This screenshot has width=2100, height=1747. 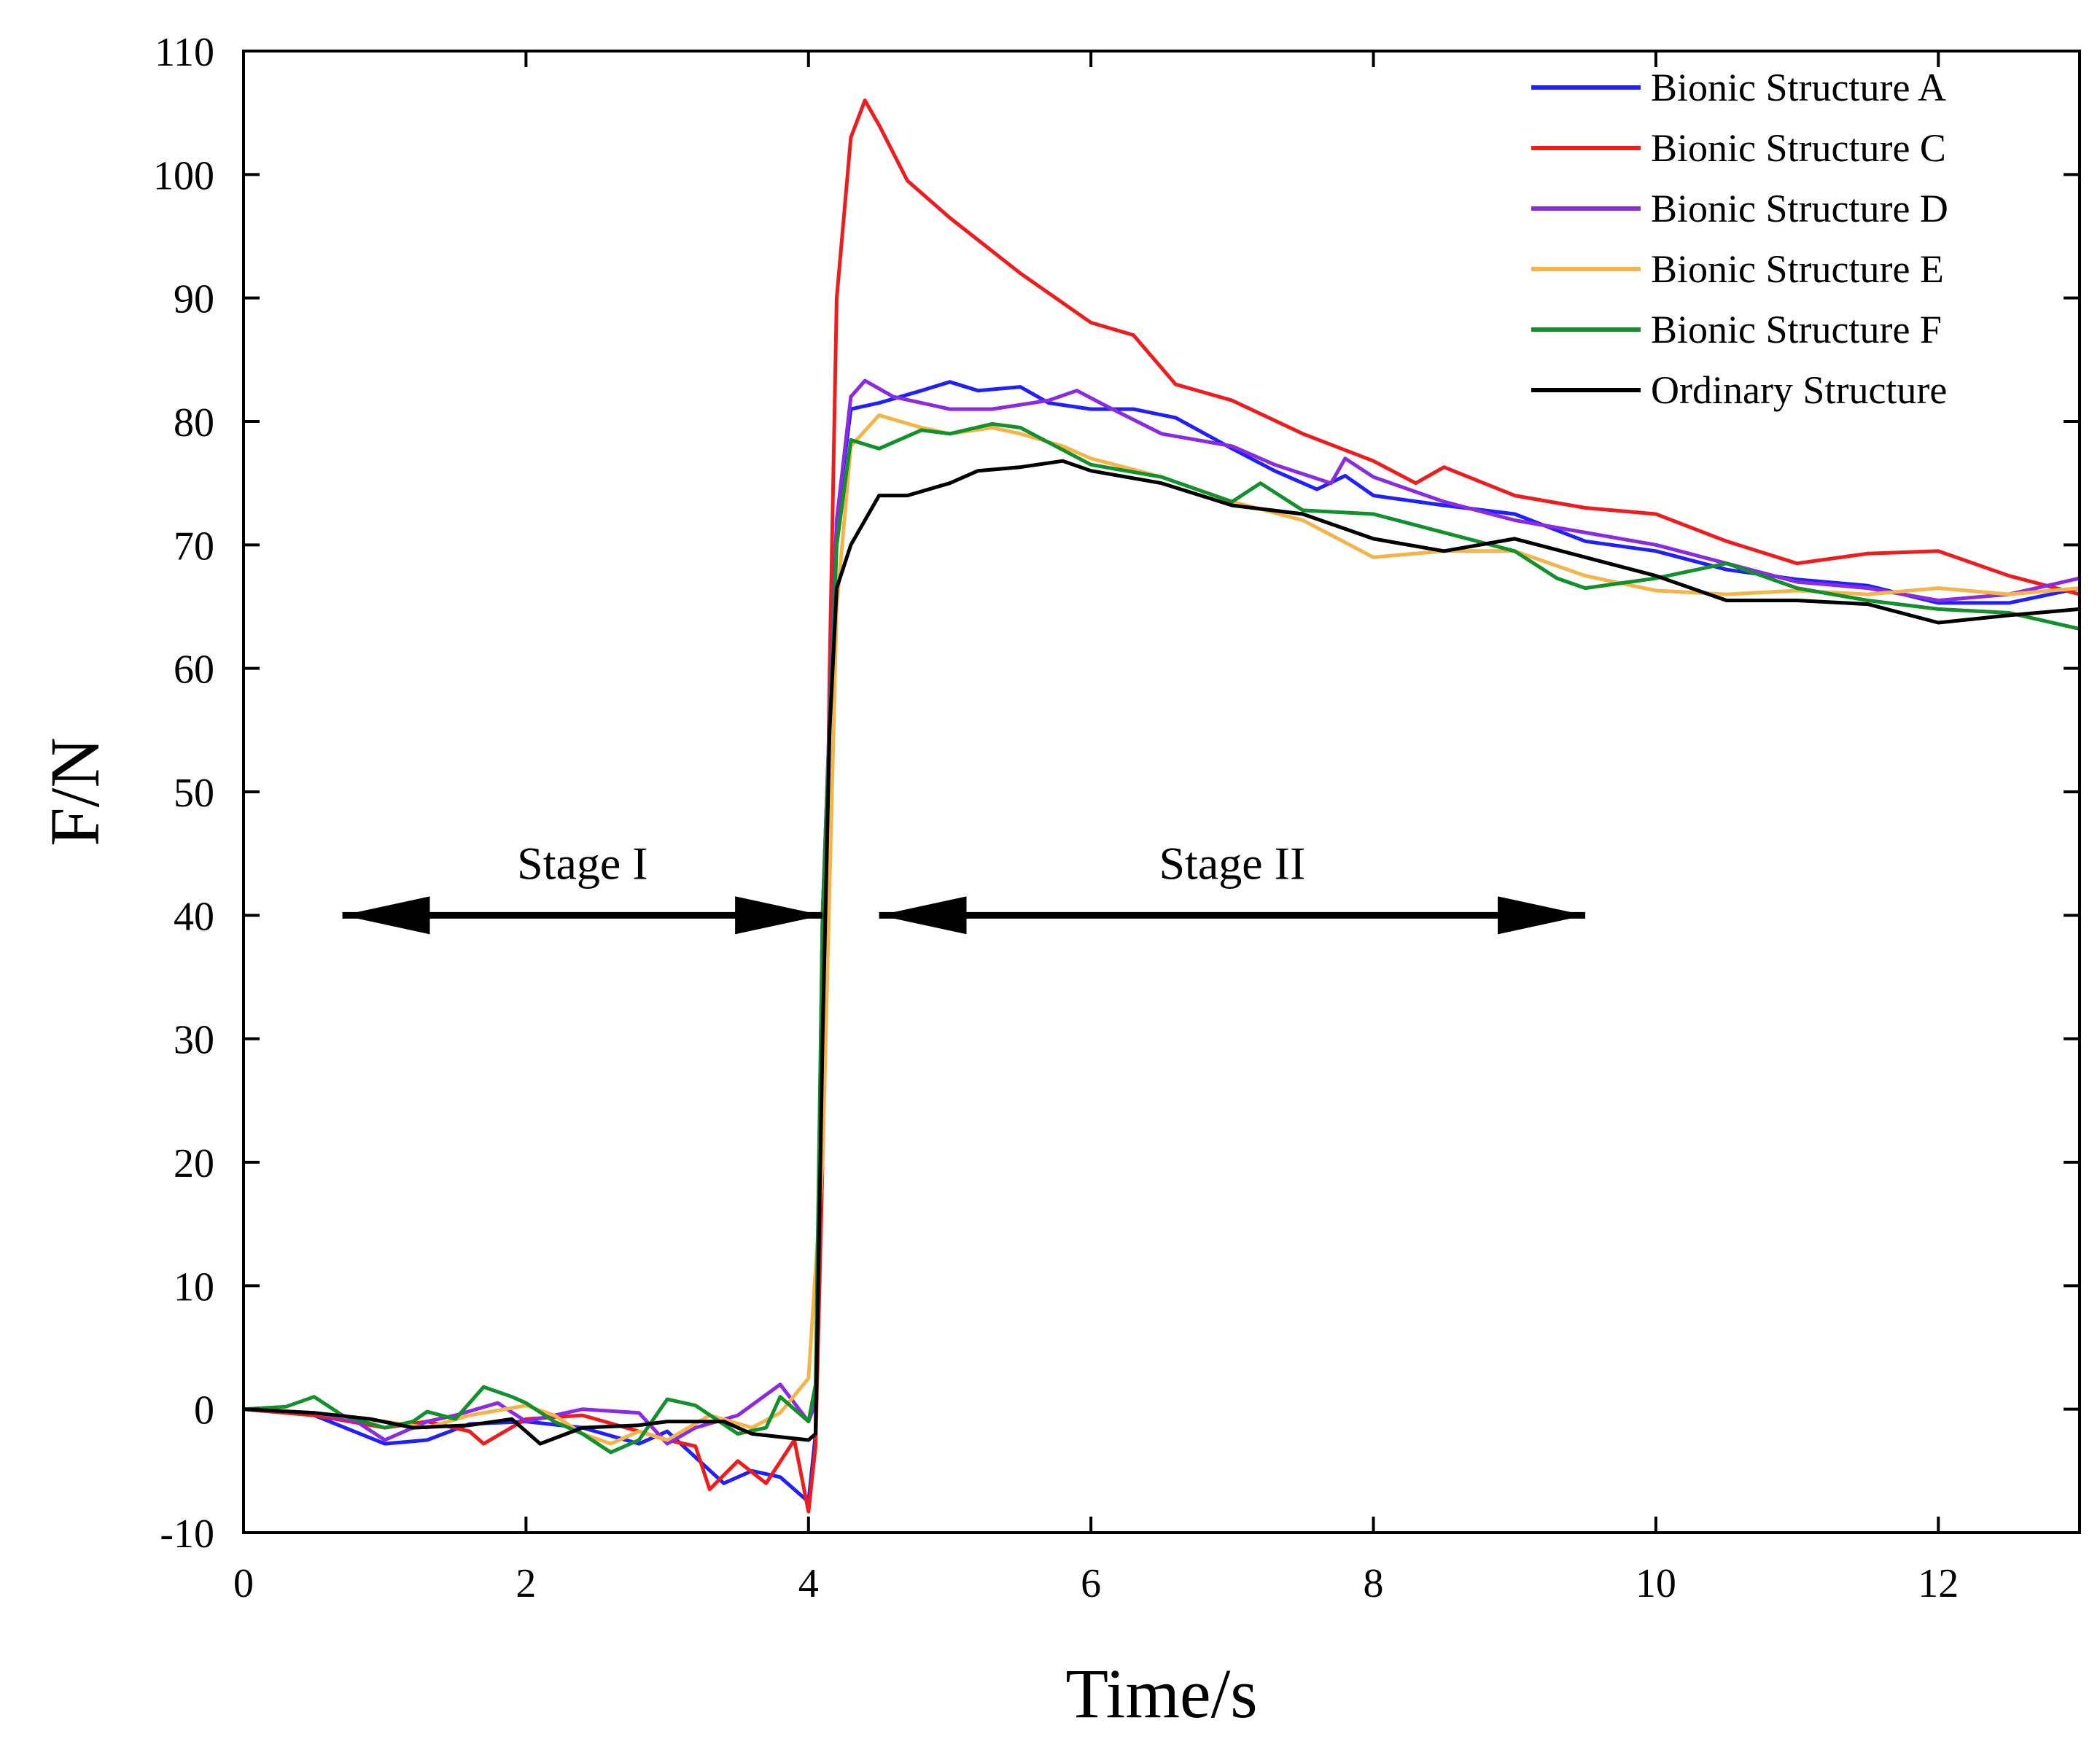 What do you see at coordinates (1798, 87) in the screenshot?
I see `legend-label-1: Bionic Structure A` at bounding box center [1798, 87].